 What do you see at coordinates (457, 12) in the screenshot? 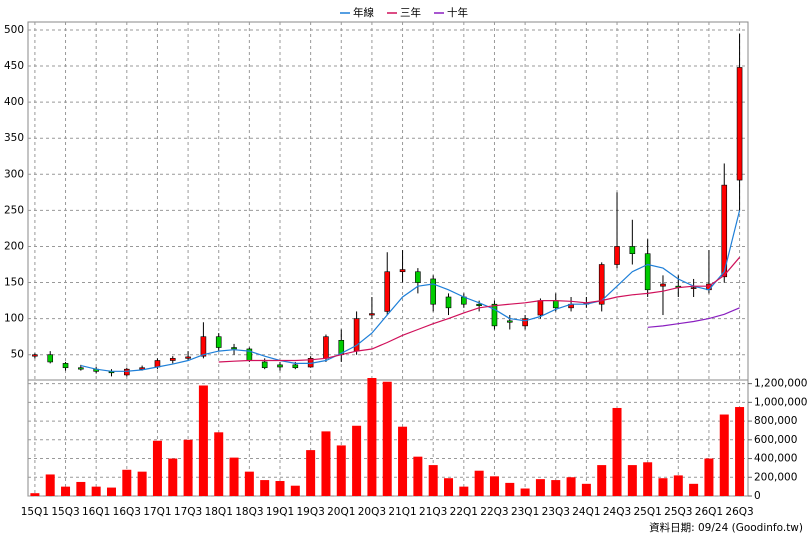
I see `legend-label: 十年` at bounding box center [457, 12].